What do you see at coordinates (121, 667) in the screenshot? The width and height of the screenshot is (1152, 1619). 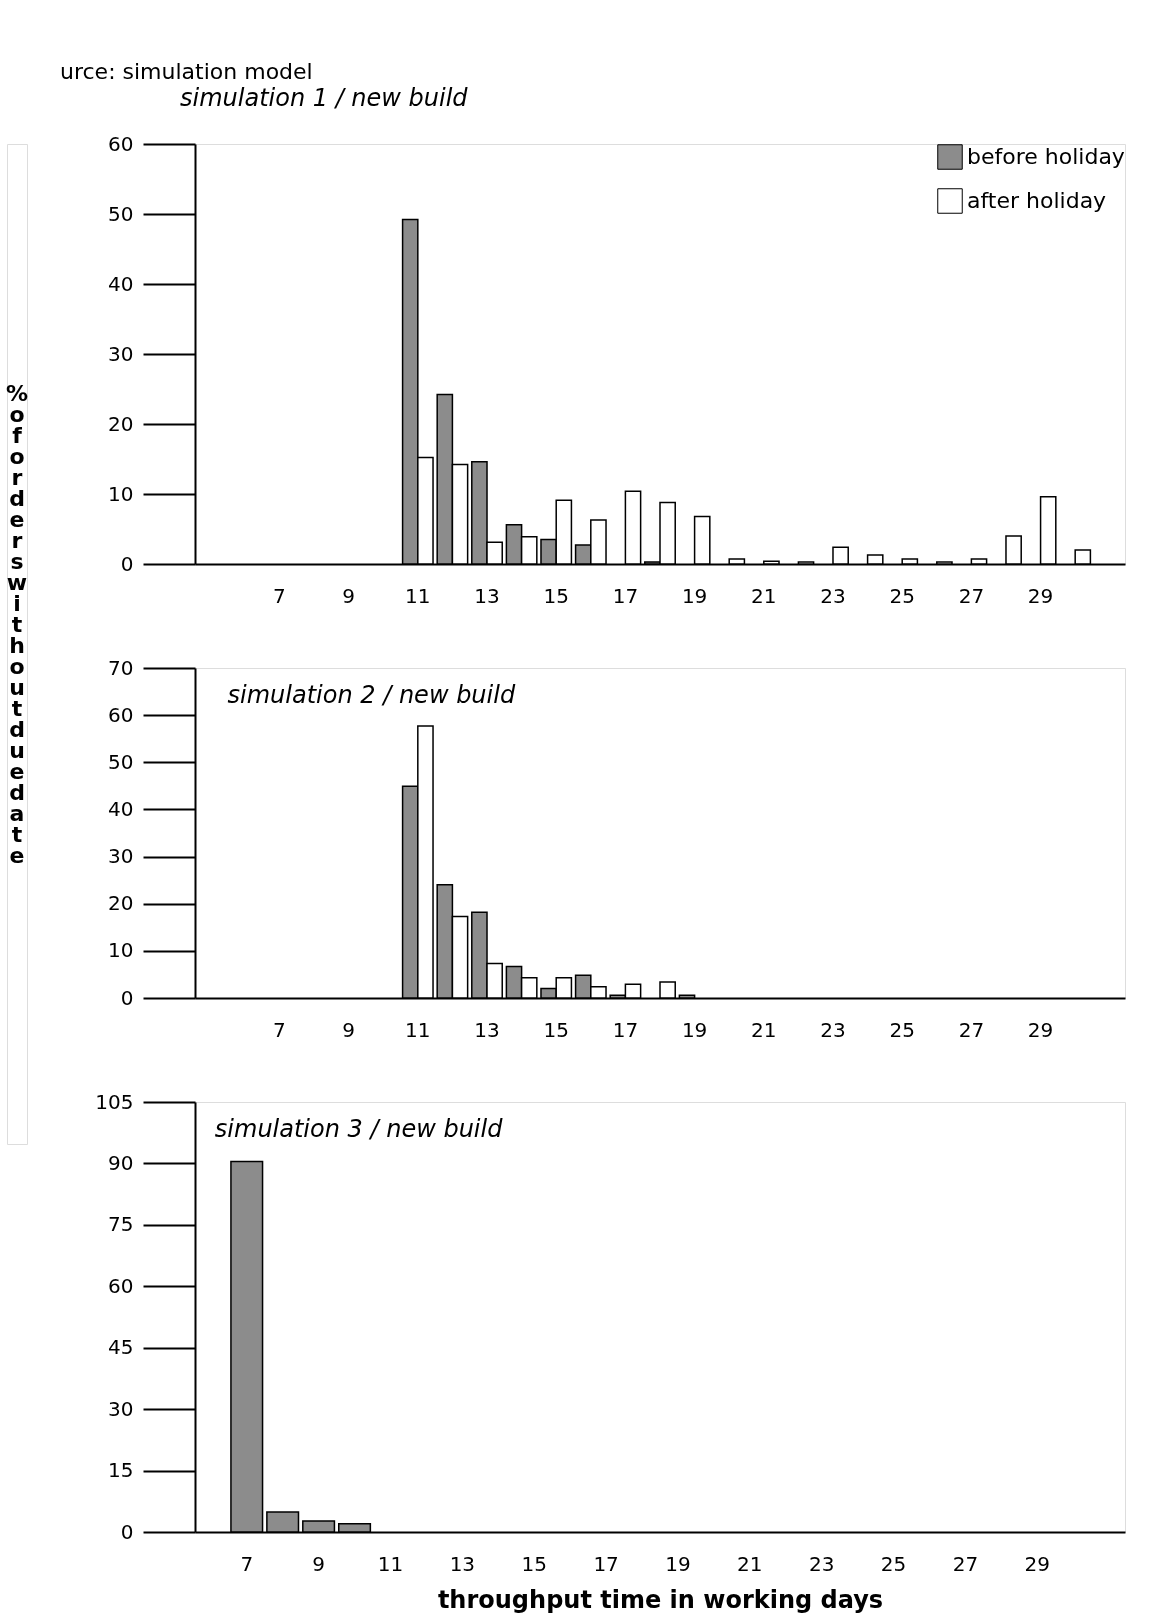 I see `y-tick-label: 70` at bounding box center [121, 667].